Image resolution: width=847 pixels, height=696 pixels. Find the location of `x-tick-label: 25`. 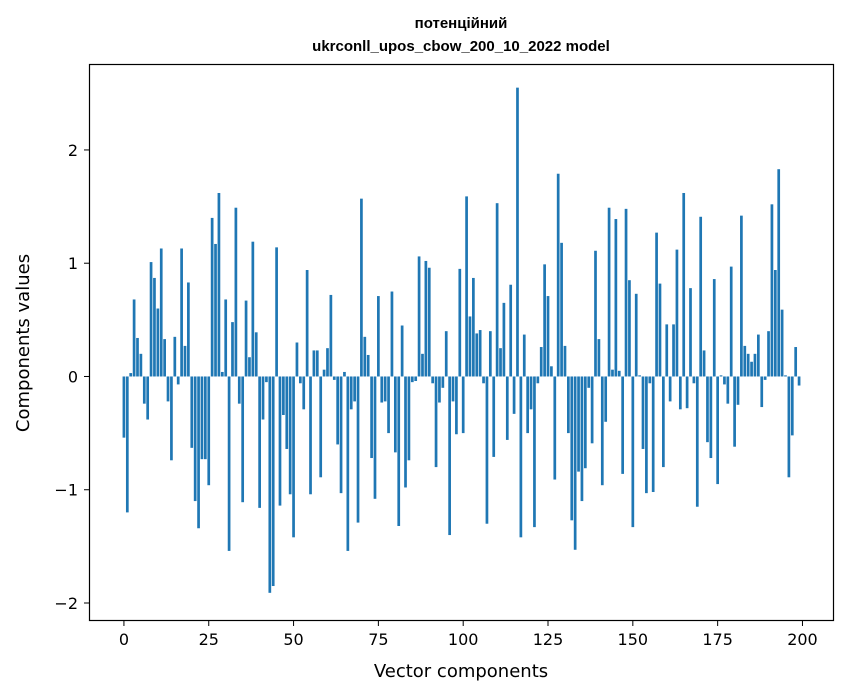

x-tick-label: 25 is located at coordinates (209, 639).